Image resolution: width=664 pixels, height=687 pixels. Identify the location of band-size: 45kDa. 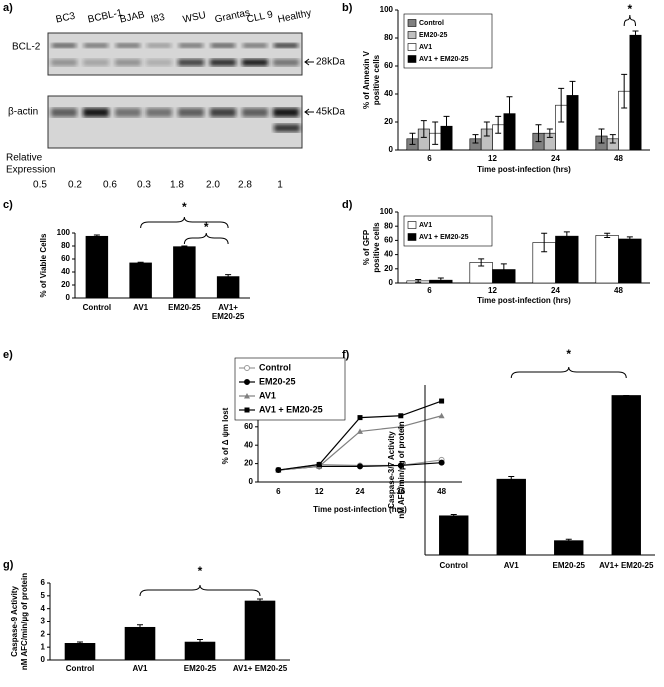
(330, 112).